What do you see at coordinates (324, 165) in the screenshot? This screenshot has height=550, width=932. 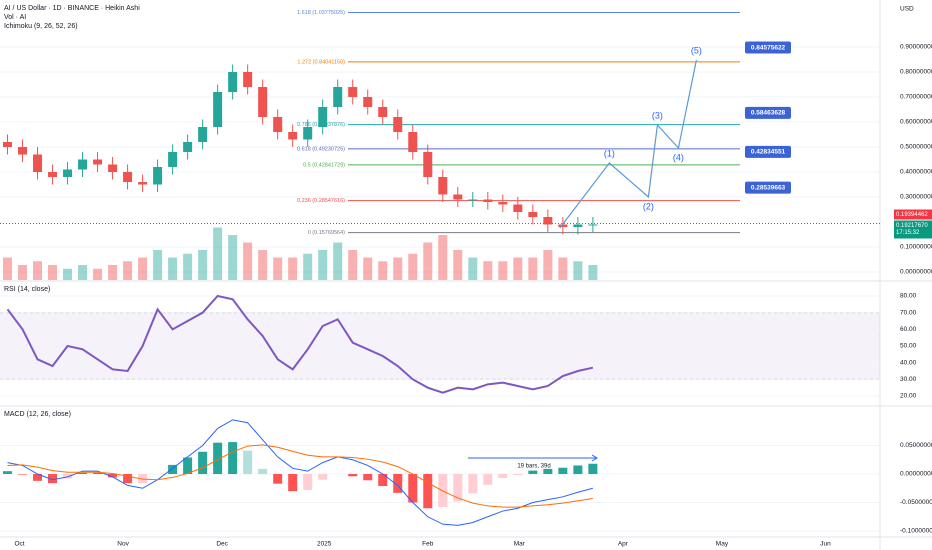 I see `fib-label: 0.5 (0.42841729)` at bounding box center [324, 165].